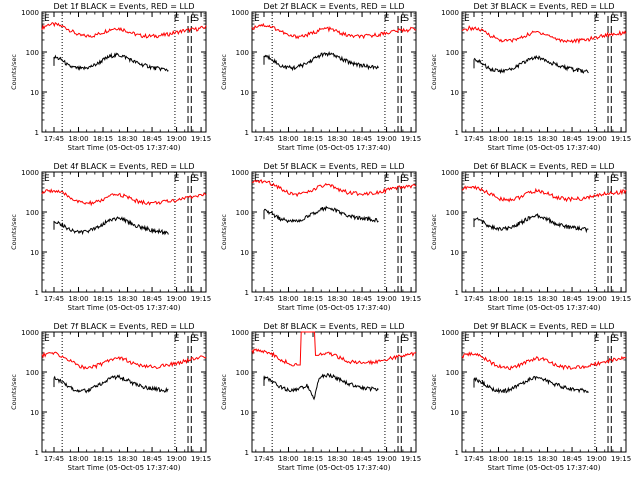 The width and height of the screenshot is (640, 480). I want to click on chart-title: Det 2f BLACK = Events, RED = LLD, so click(333, 6).